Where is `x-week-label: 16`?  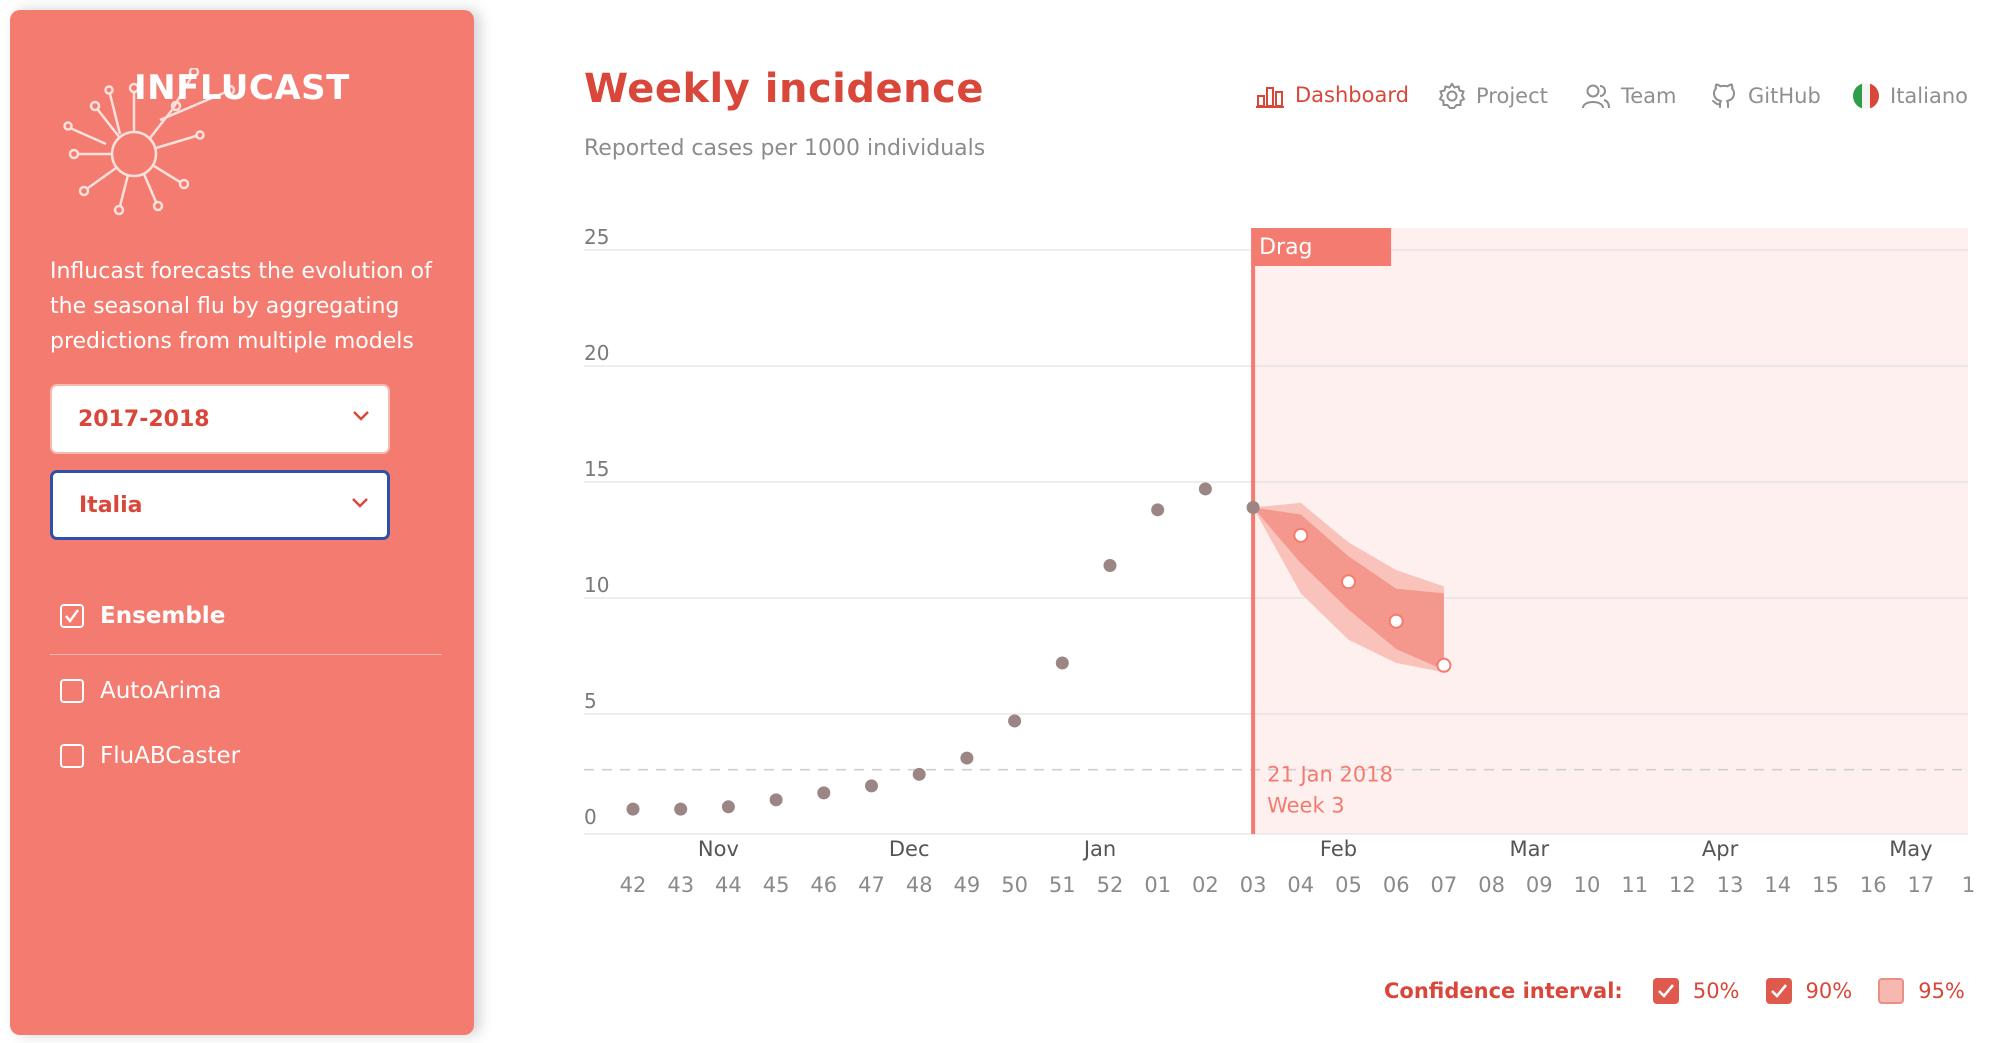 x-week-label: 16 is located at coordinates (1873, 885).